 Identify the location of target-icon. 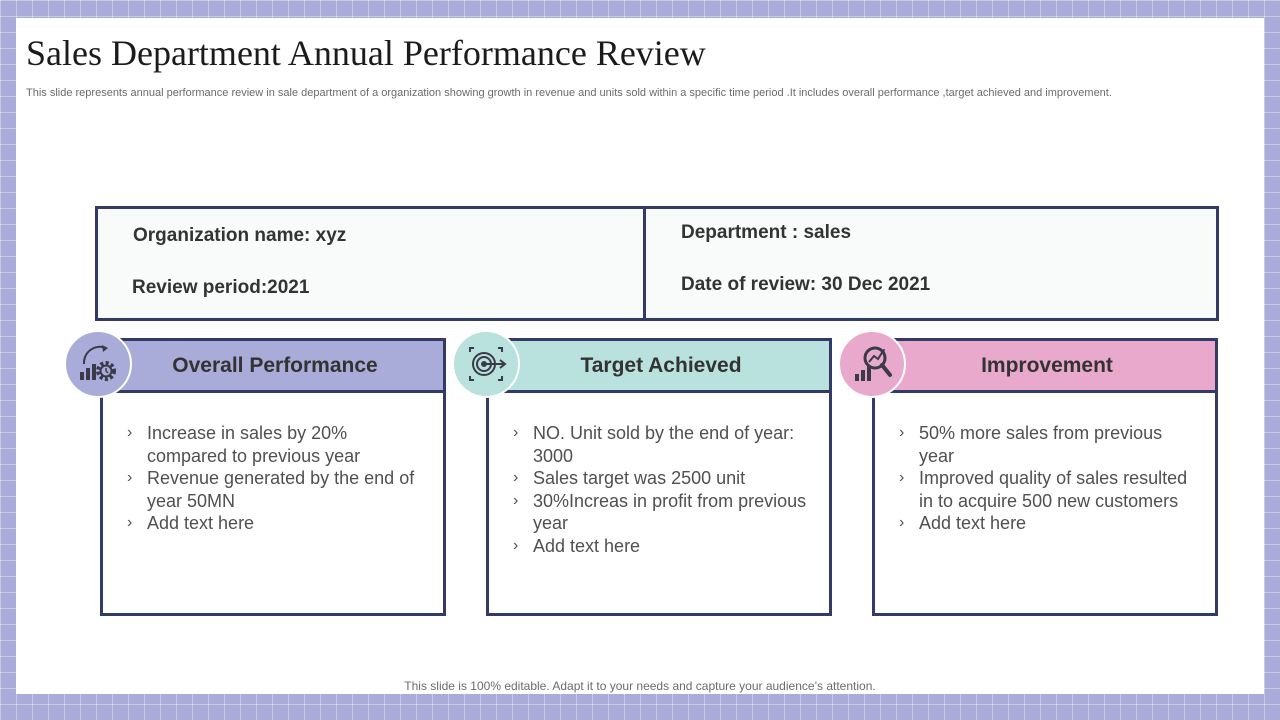
(486, 364).